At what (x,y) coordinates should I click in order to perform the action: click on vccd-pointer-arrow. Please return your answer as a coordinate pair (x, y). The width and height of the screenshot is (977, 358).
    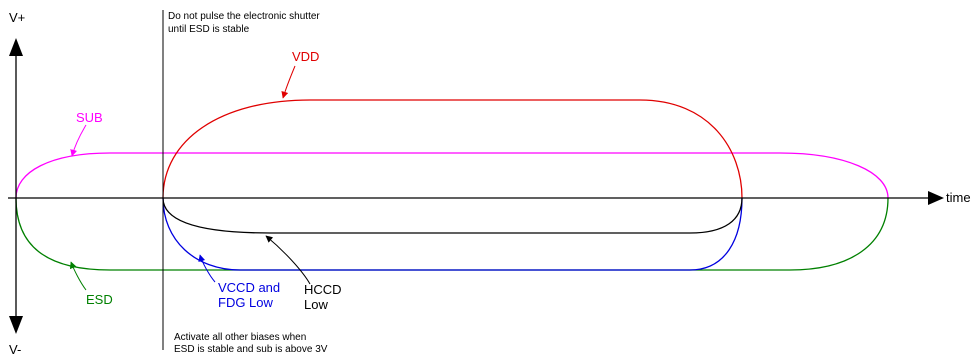
    Looking at the image, I should click on (207, 268).